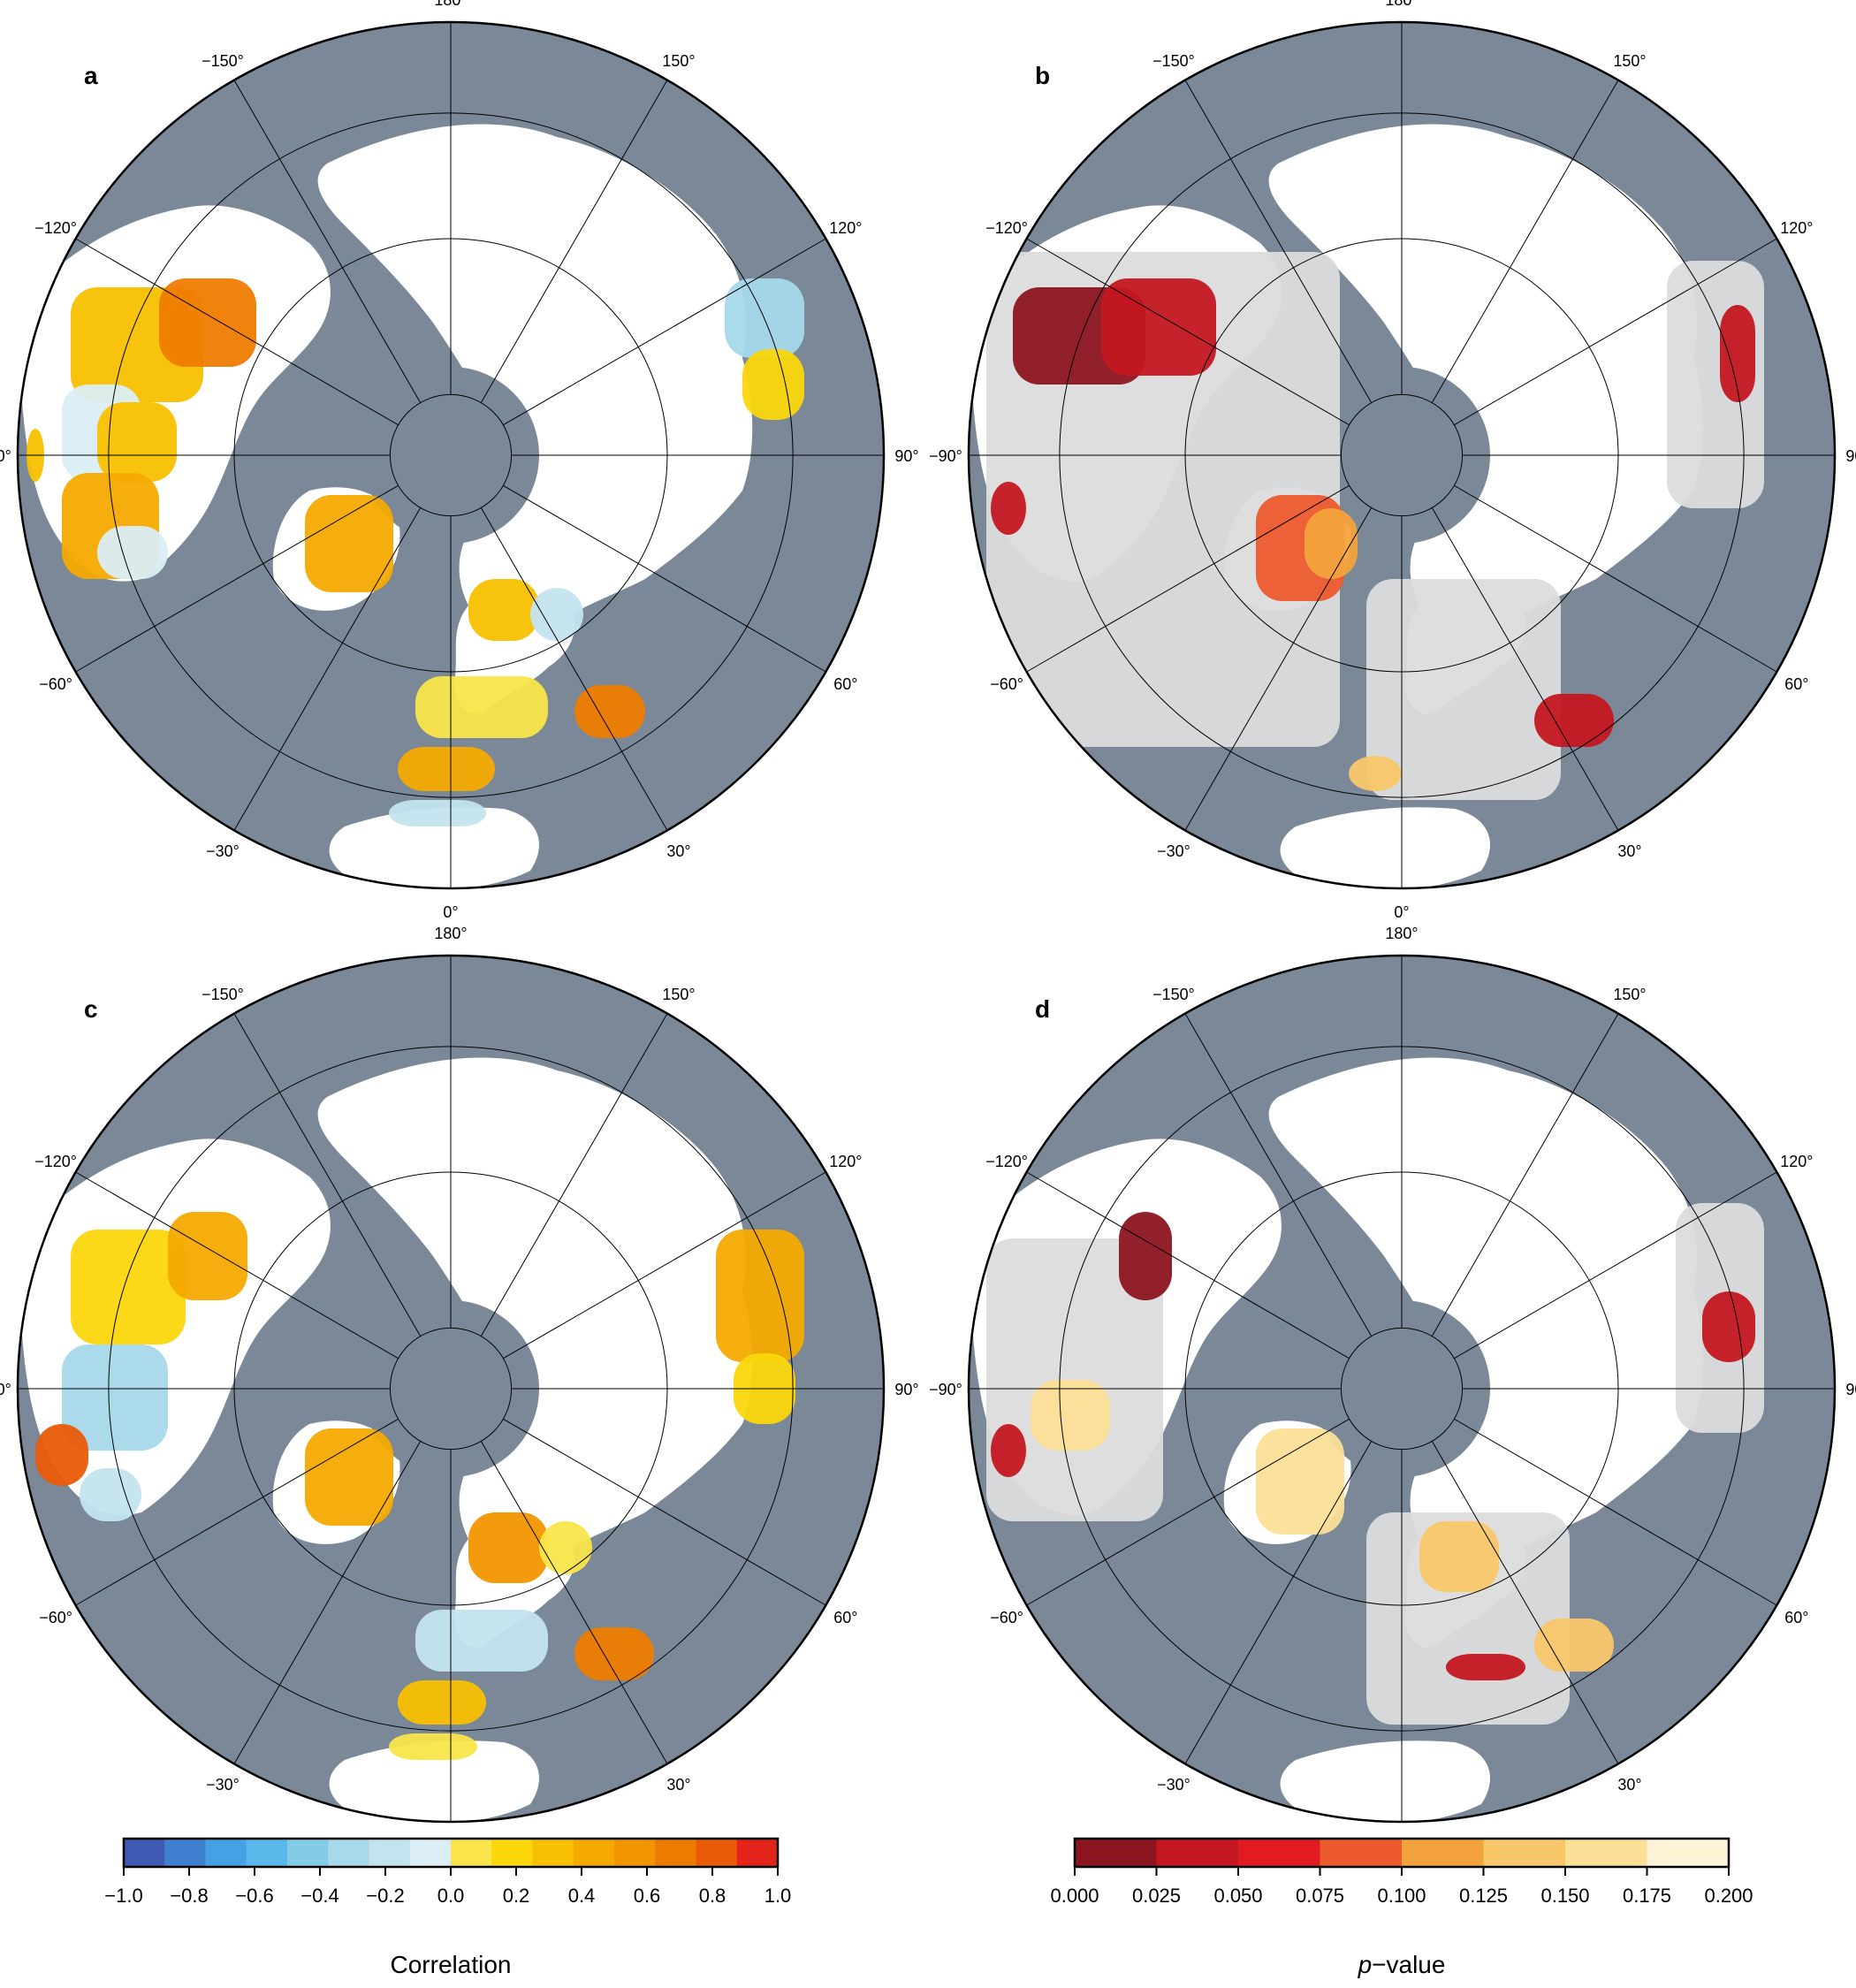 The image size is (1856, 1988). Describe the element at coordinates (254, 1896) in the screenshot. I see `correlation-tick-label: −0.6` at that location.